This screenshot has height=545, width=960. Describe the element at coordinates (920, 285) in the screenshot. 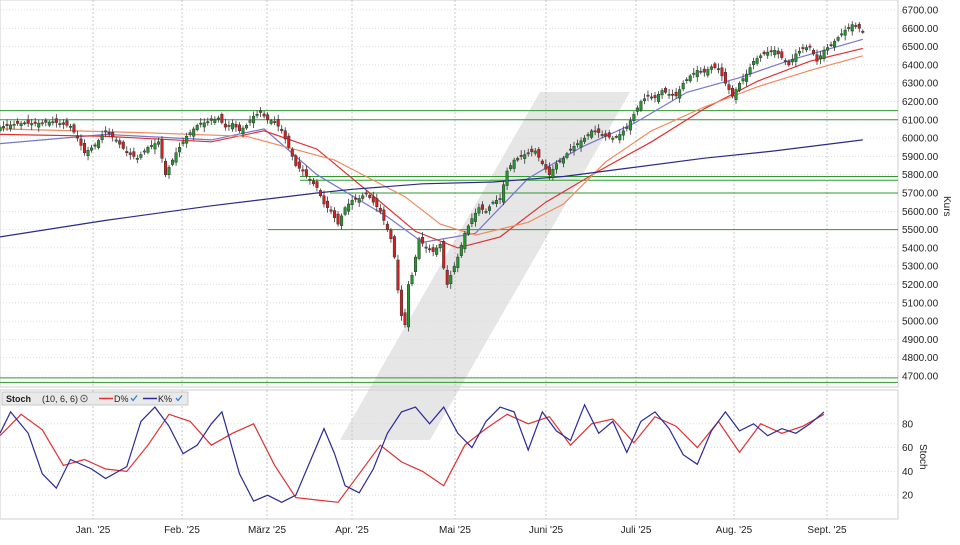

I see `y-tick-label: 5200.00` at that location.